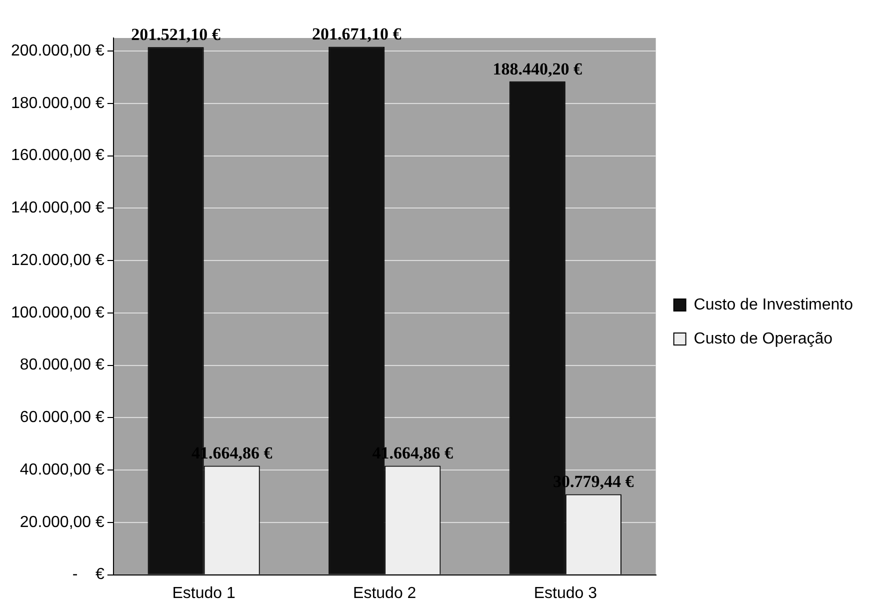 This screenshot has width=881, height=614. I want to click on legend-label: Custo de Operação, so click(763, 339).